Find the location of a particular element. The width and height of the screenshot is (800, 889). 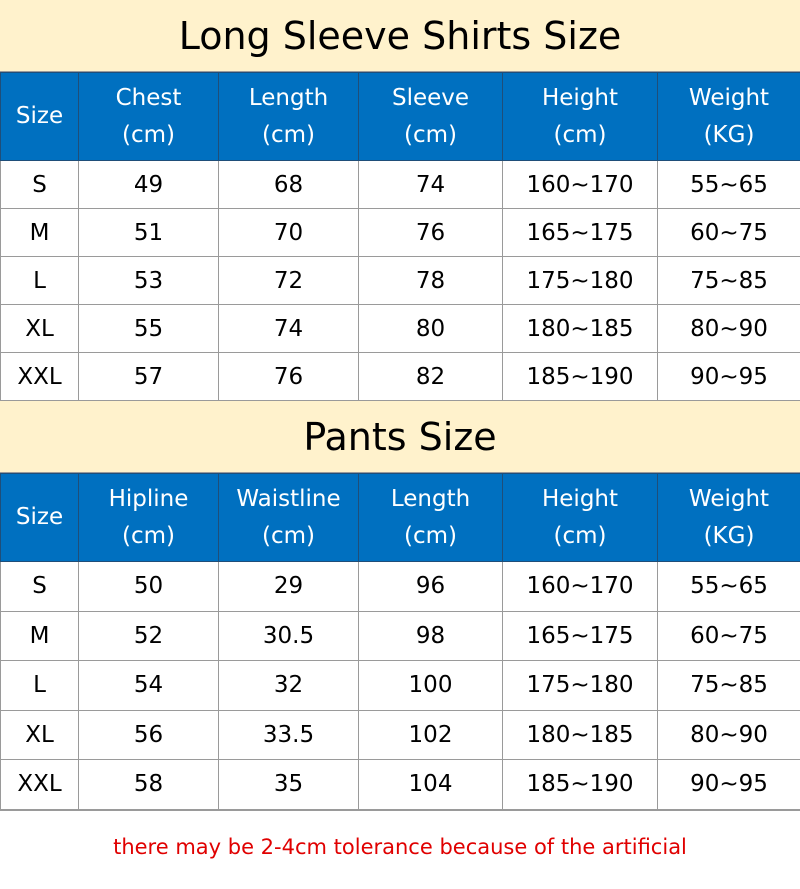

table-cell: 29 is located at coordinates (288, 586).